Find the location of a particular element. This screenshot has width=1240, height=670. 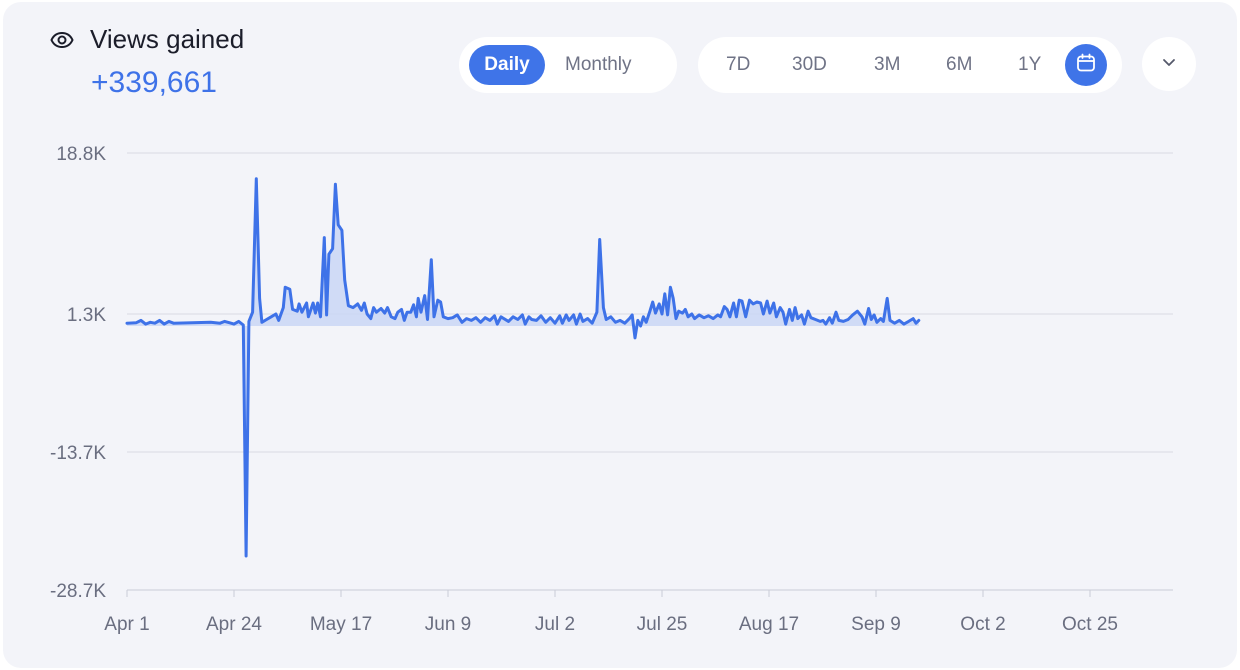

x-tick-label: Oct 25 is located at coordinates (1090, 624).